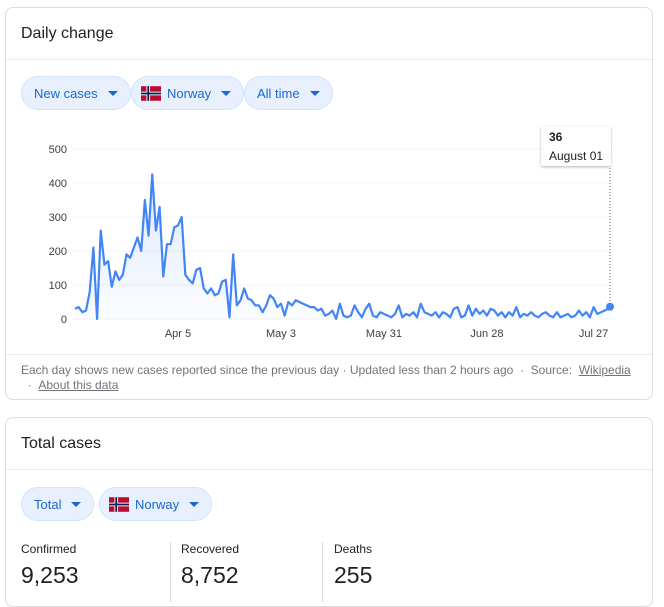  What do you see at coordinates (67, 33) in the screenshot?
I see `card-title: Daily change` at bounding box center [67, 33].